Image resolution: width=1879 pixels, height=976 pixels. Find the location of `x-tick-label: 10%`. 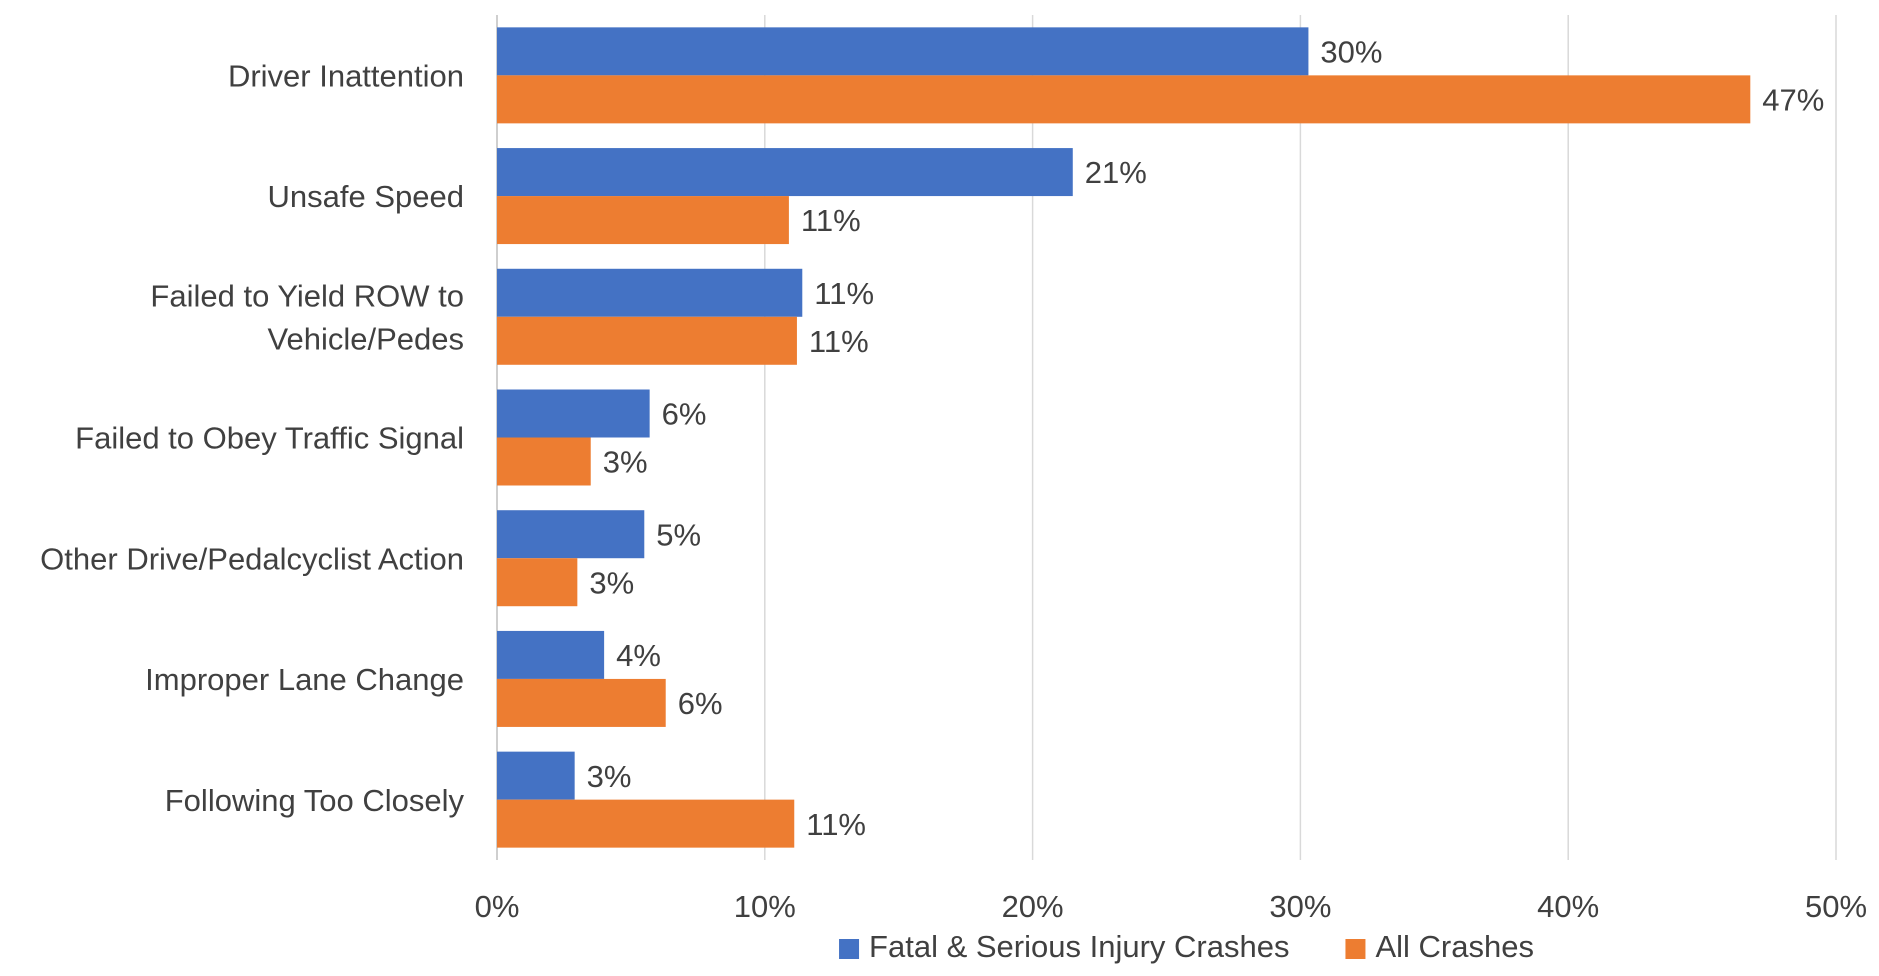

x-tick-label: 10% is located at coordinates (765, 906).